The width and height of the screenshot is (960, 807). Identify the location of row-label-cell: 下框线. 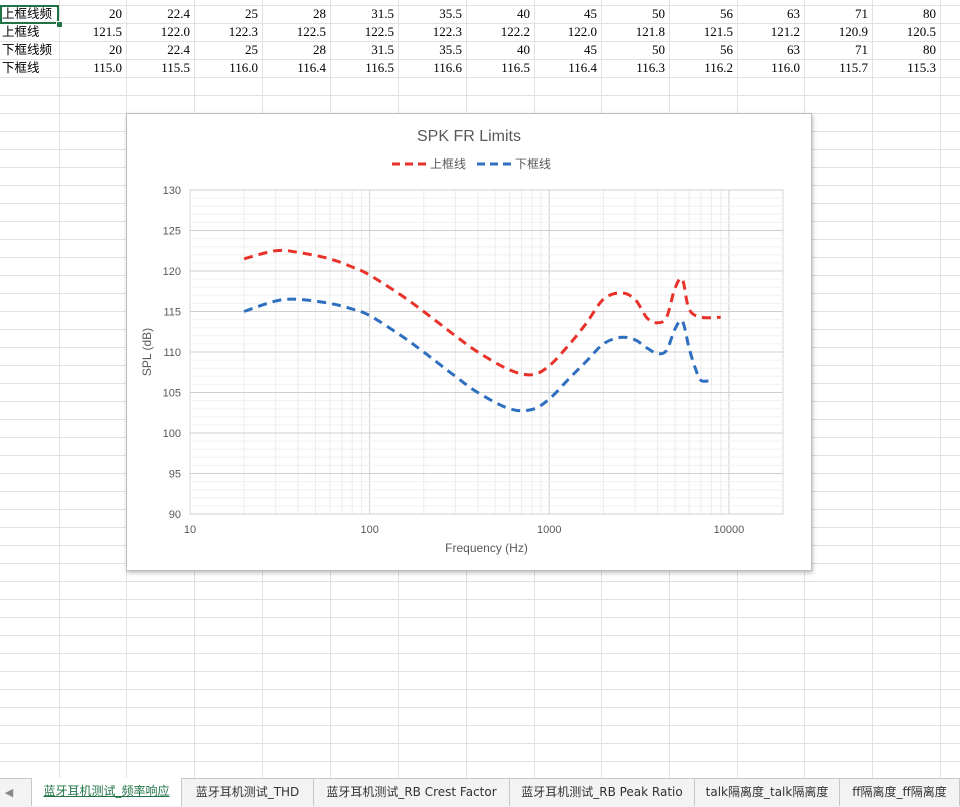
(21, 67).